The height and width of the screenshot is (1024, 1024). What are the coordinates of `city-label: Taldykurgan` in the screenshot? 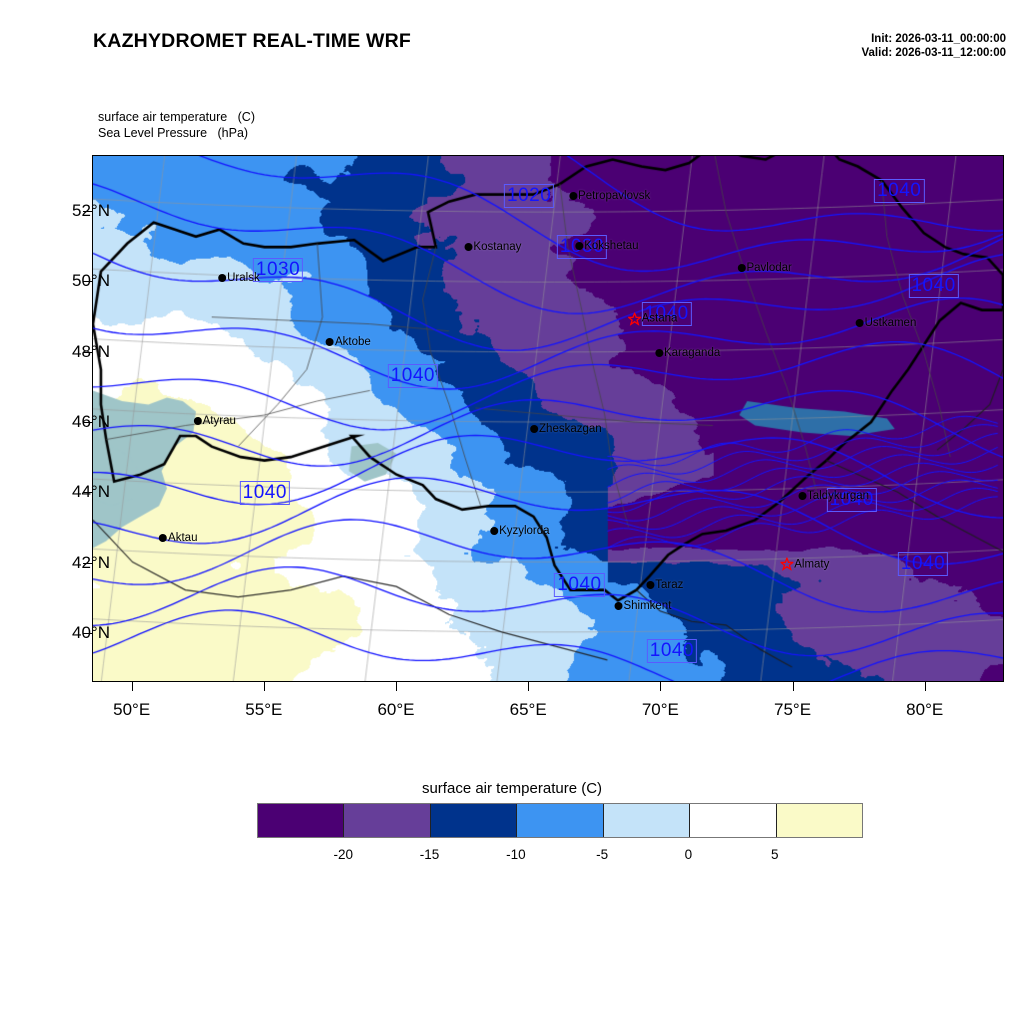 It's located at (838, 495).